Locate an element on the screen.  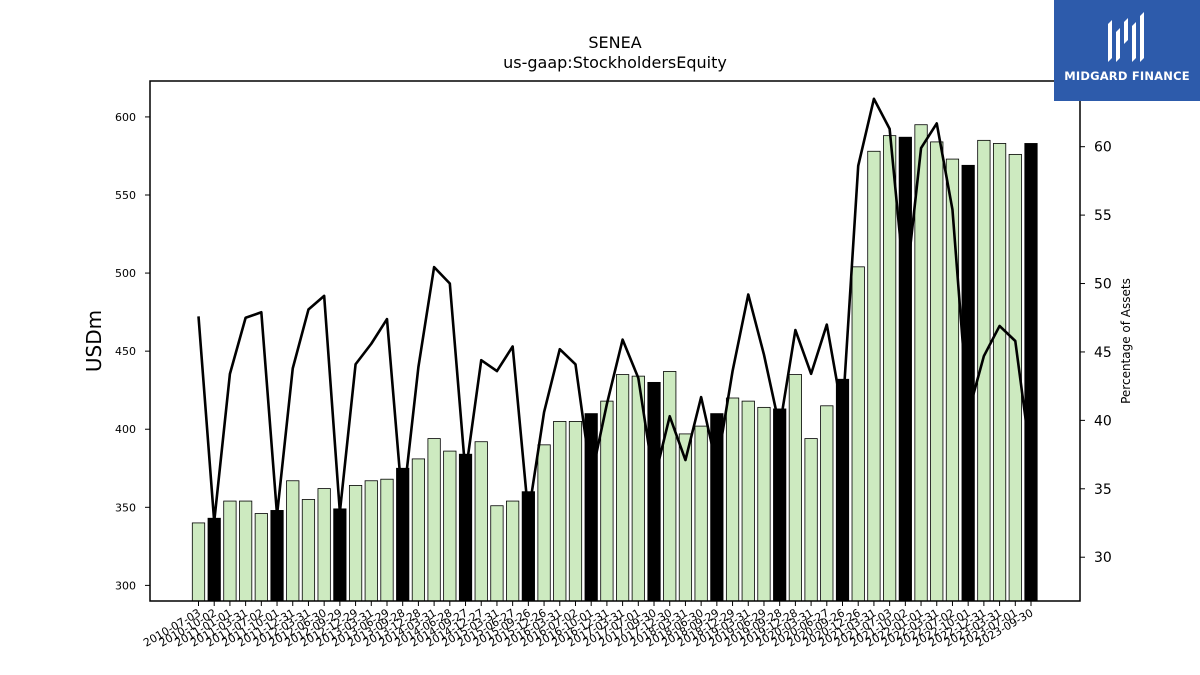
y-axis-left: 300 350 400 450 500 550 600 is located at coordinates (132, 351).